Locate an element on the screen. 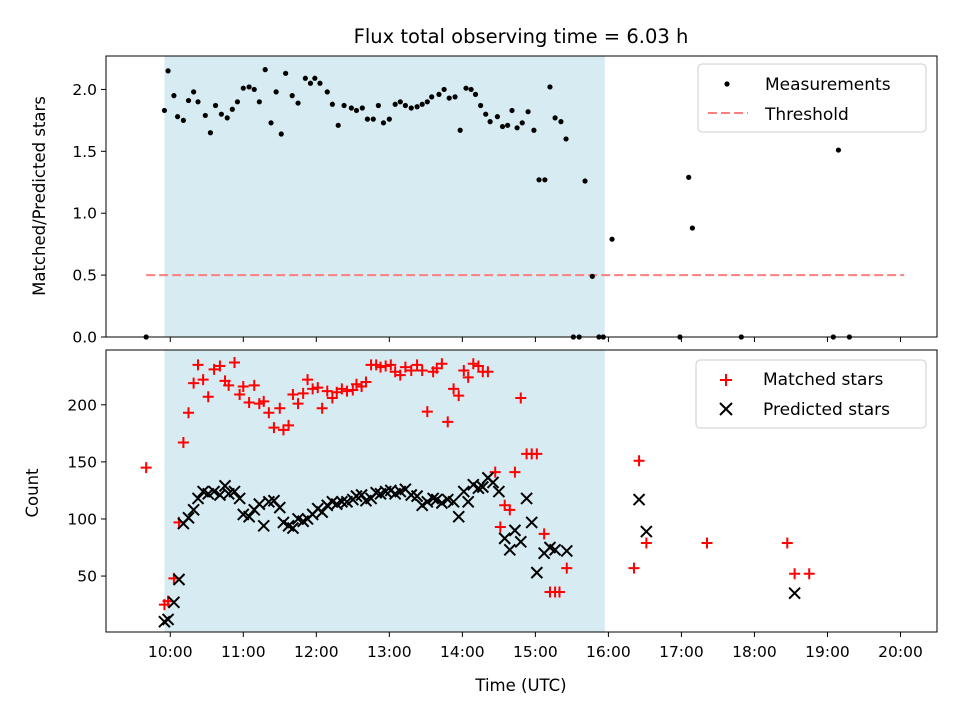 The width and height of the screenshot is (960, 720). bottom-legend-box is located at coordinates (811, 394).